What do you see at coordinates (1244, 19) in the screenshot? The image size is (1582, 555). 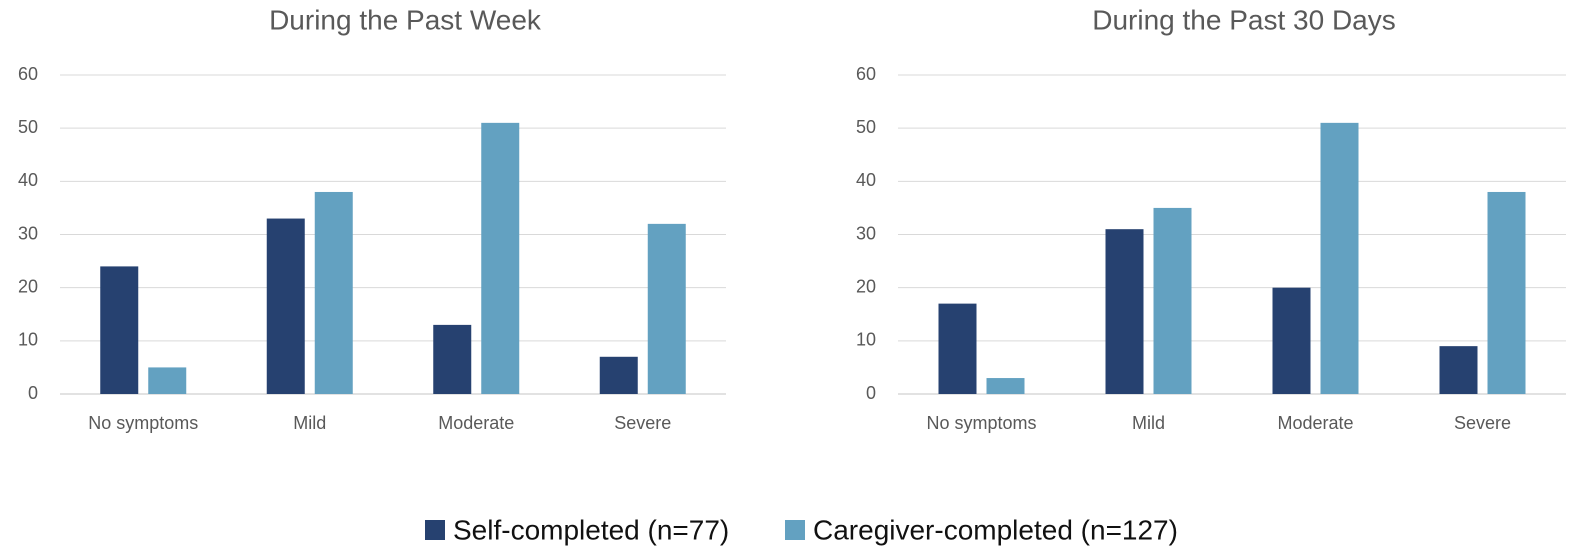 I see `chart-title: During the Past 30 Days` at bounding box center [1244, 19].